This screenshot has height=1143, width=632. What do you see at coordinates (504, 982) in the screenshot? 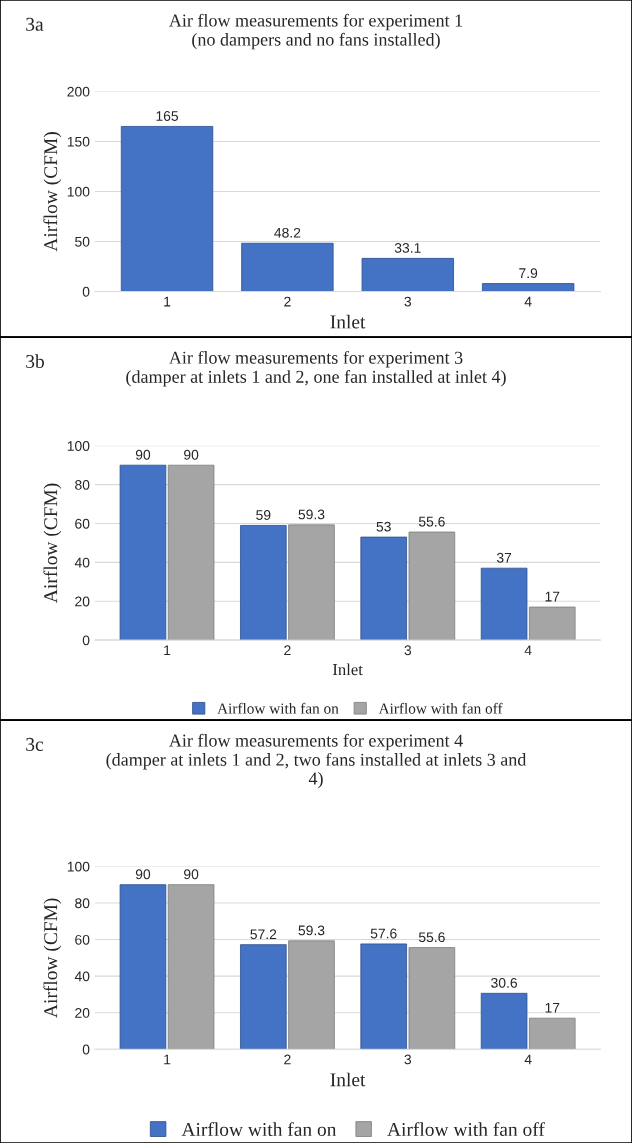
I see `data-label: 30.6` at bounding box center [504, 982].